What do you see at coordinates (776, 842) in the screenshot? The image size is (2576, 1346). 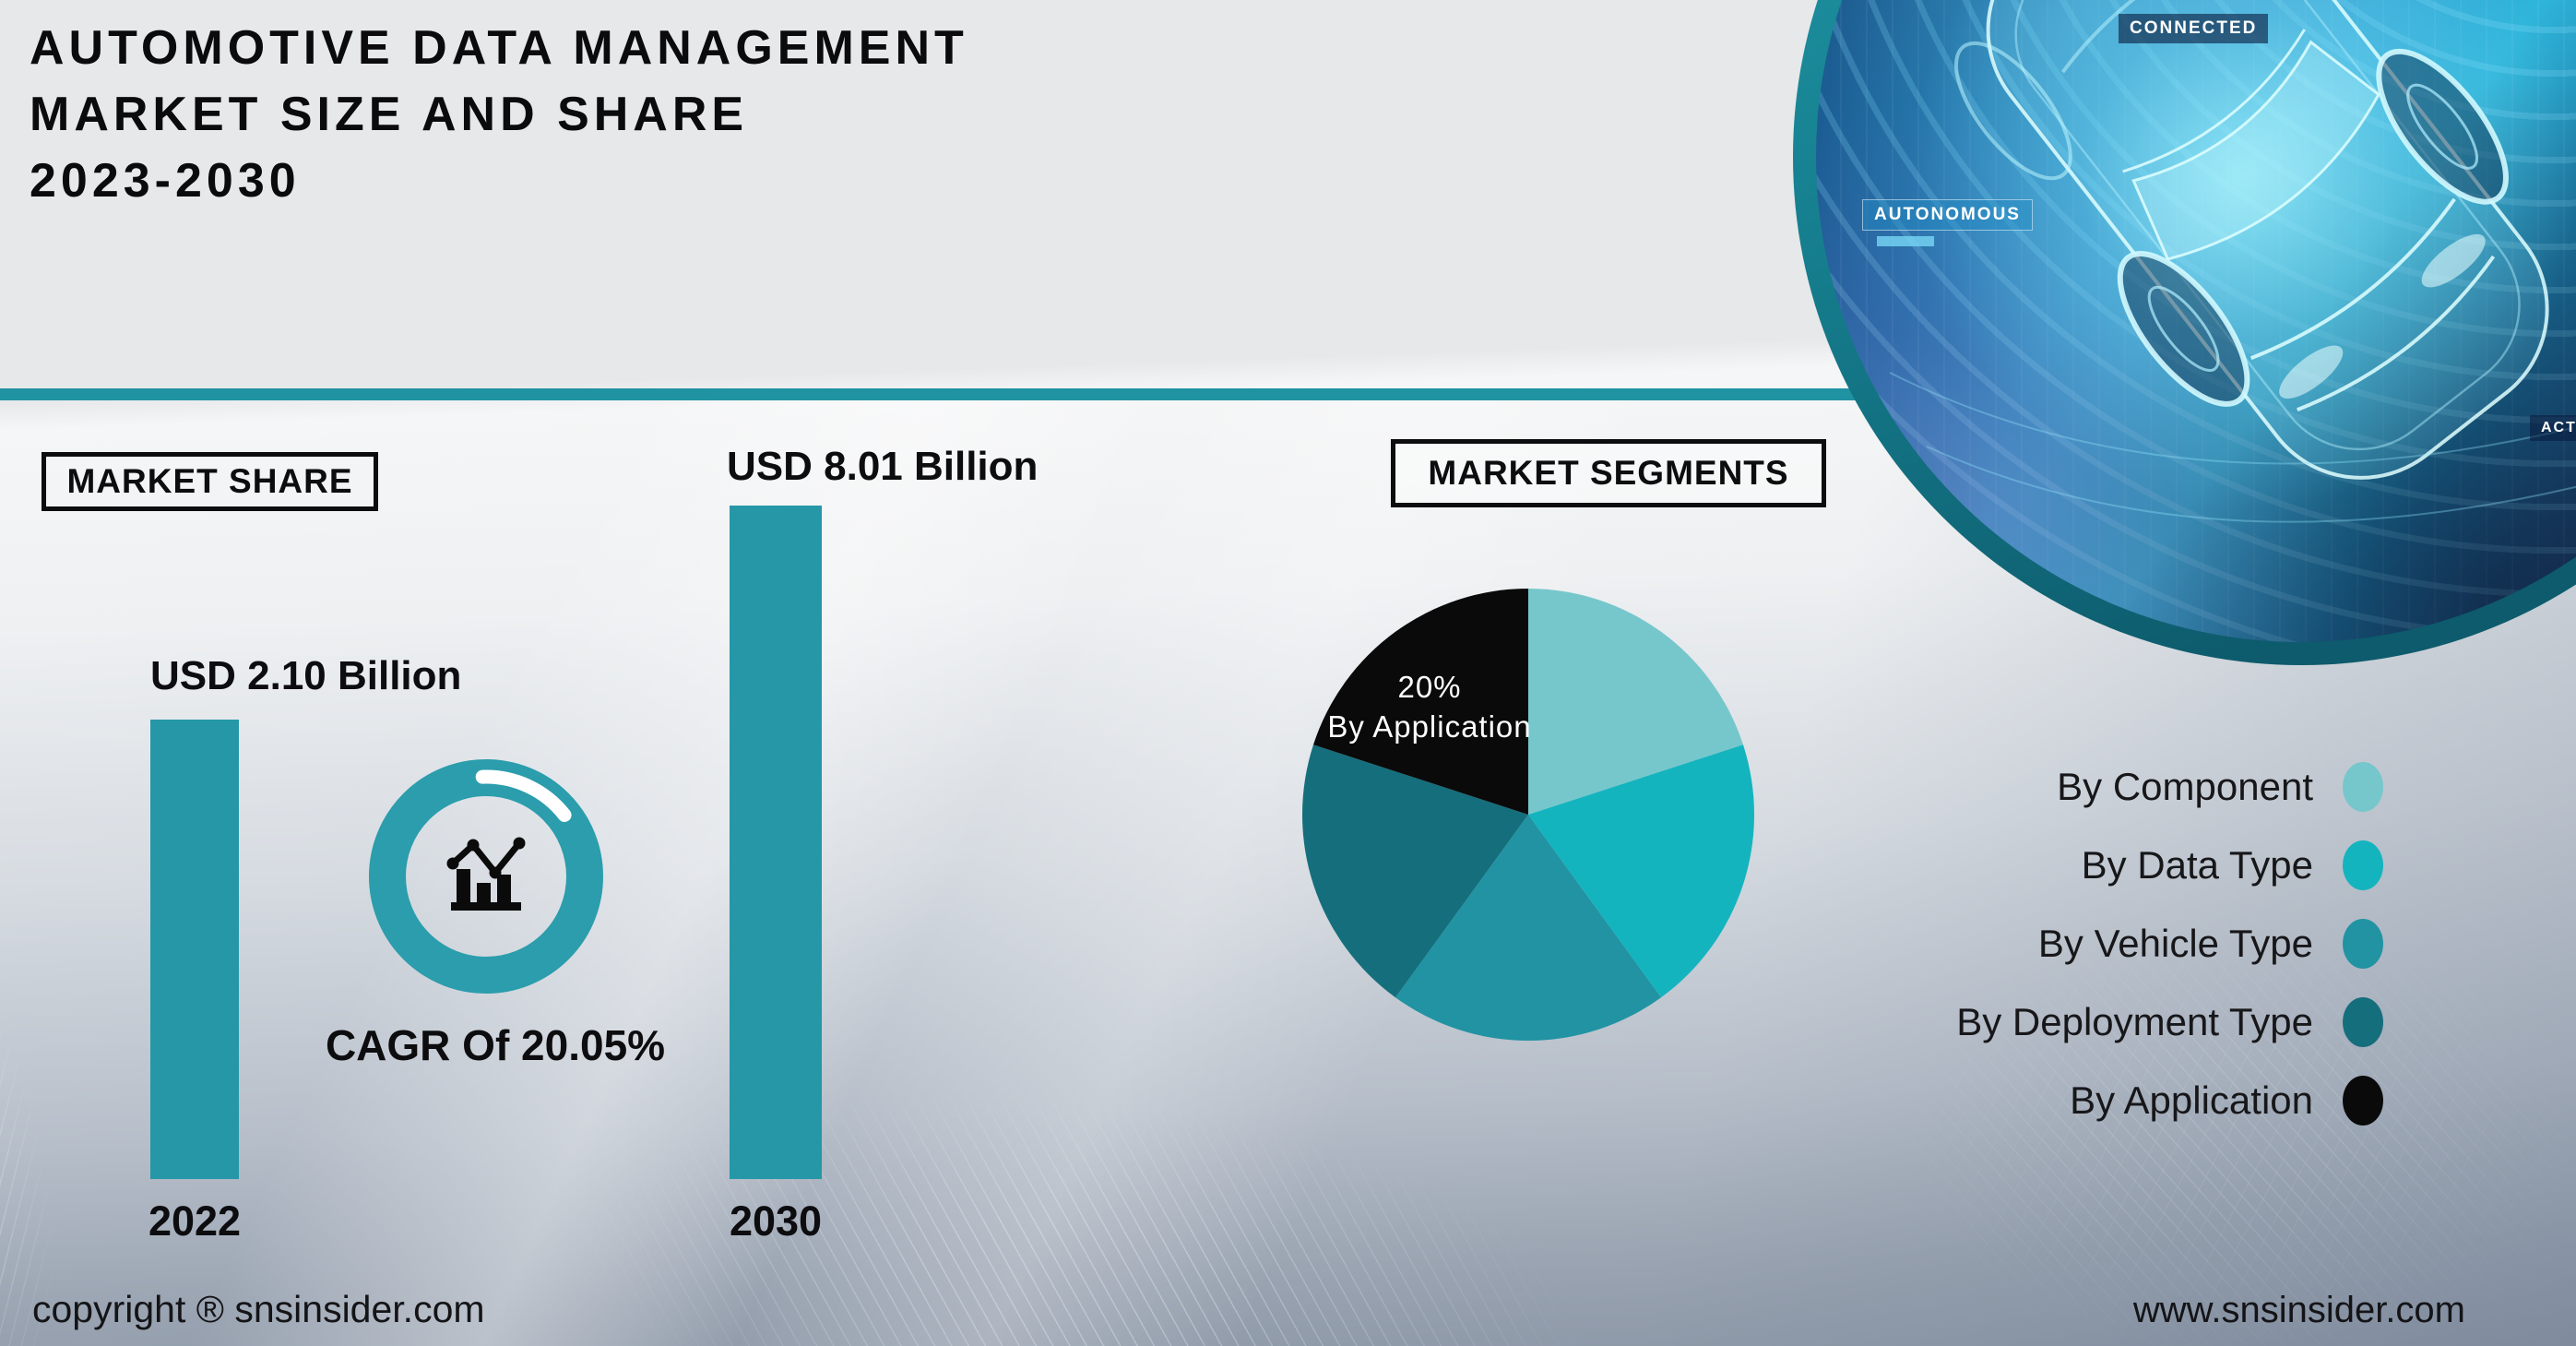 I see `bar-2030` at bounding box center [776, 842].